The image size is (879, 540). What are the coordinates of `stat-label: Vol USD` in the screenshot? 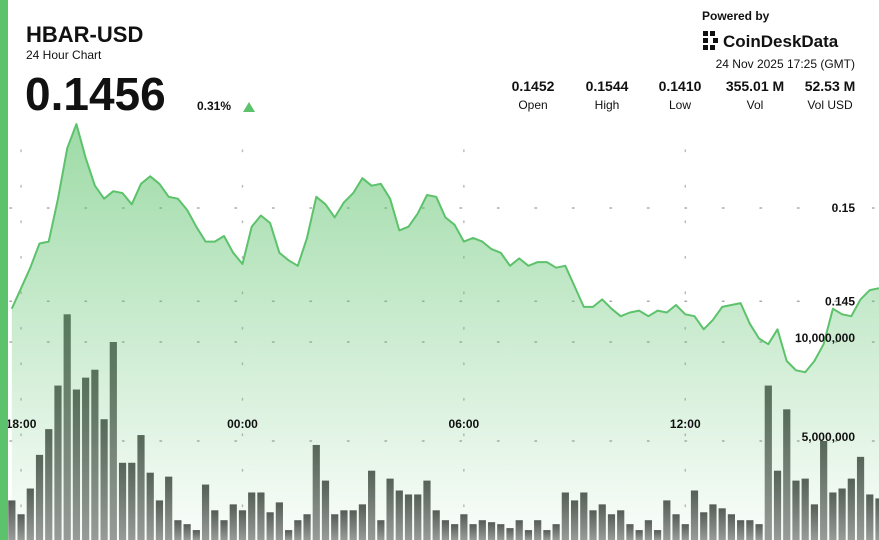 It's located at (830, 105).